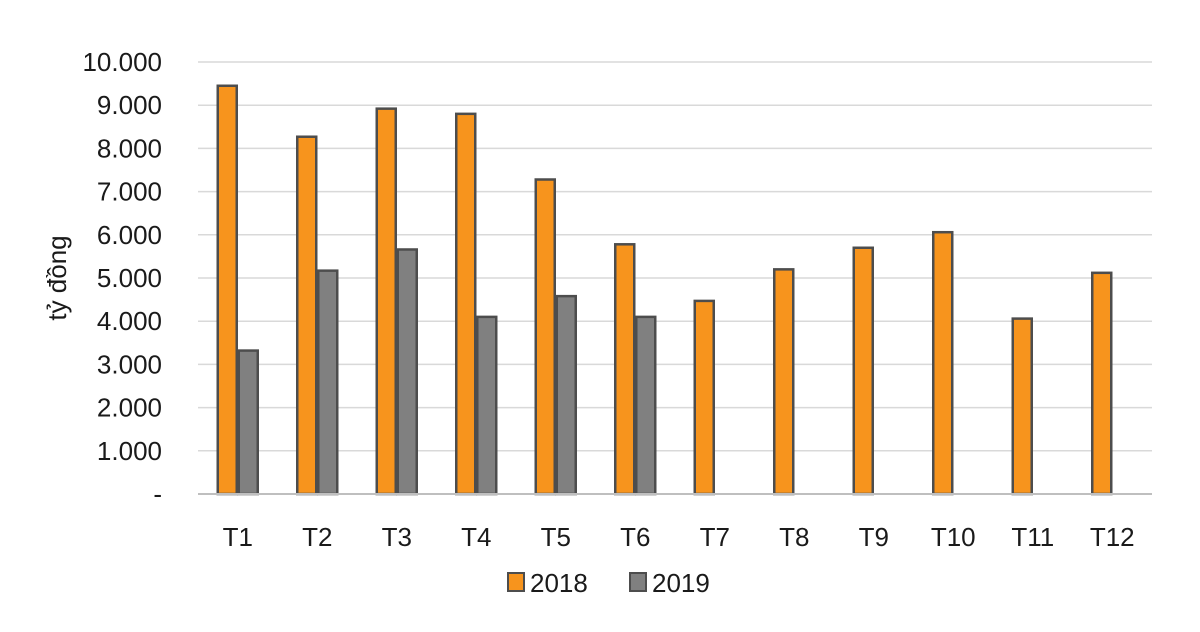 The width and height of the screenshot is (1200, 632). What do you see at coordinates (715, 537) in the screenshot?
I see `x-tick-label: T7` at bounding box center [715, 537].